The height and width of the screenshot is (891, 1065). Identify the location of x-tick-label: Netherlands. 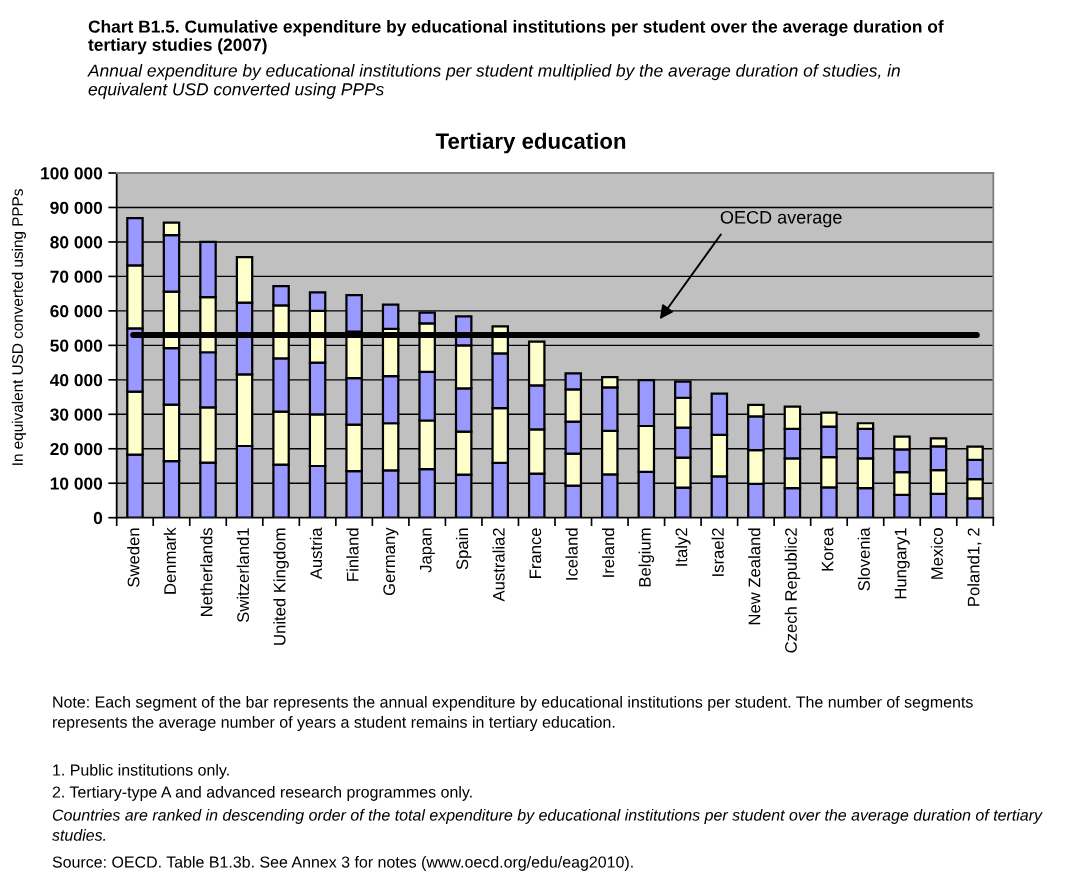
(206, 572).